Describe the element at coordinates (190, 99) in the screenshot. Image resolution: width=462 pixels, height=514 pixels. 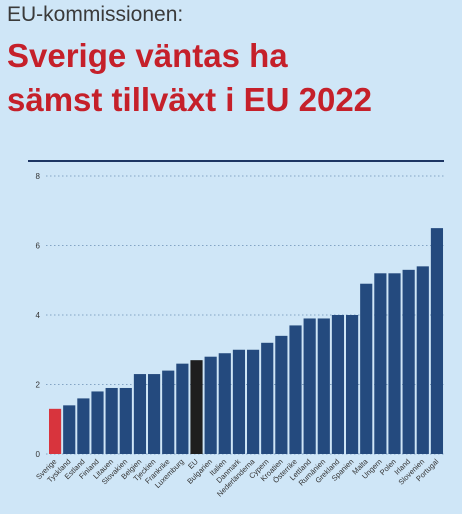
I see `headline-line-2: sämst tillväxt i EU 2022` at that location.